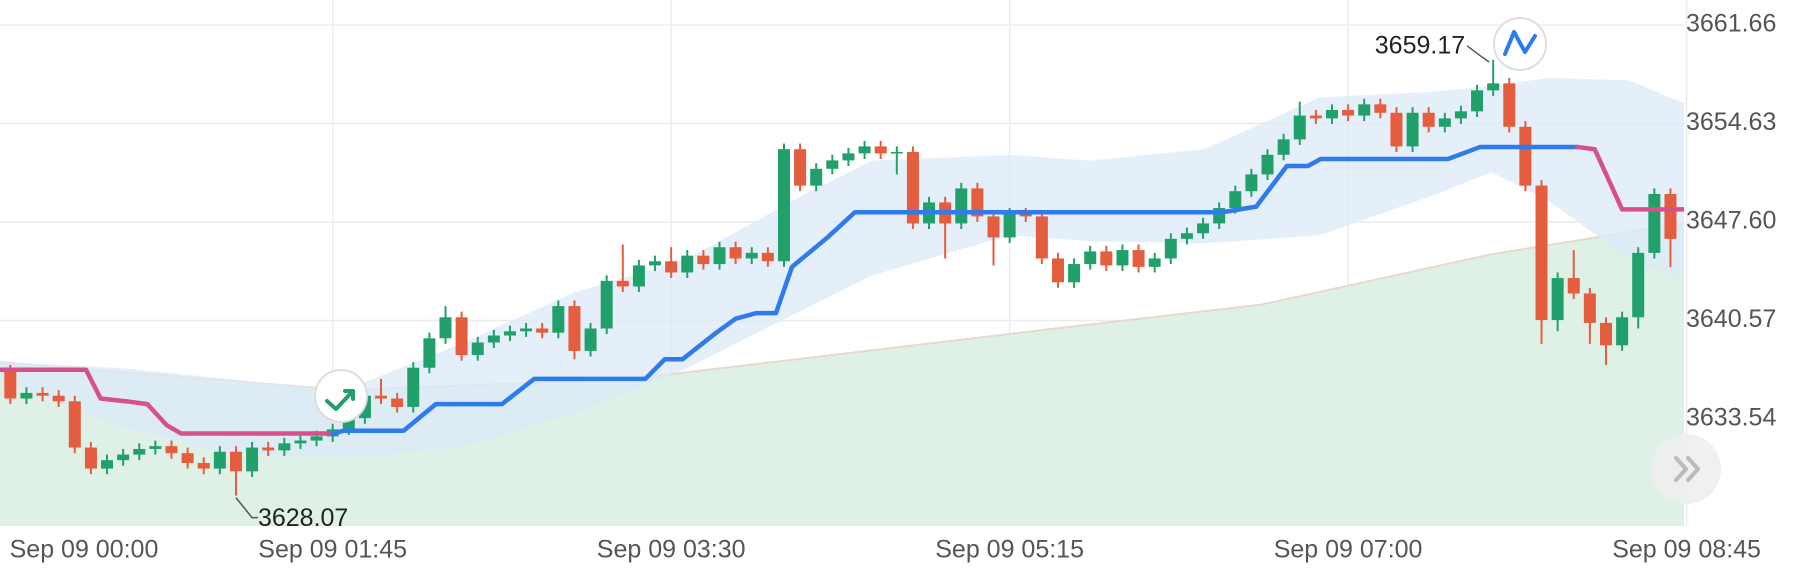  I want to click on y-tick-label: 3661.66, so click(1731, 24).